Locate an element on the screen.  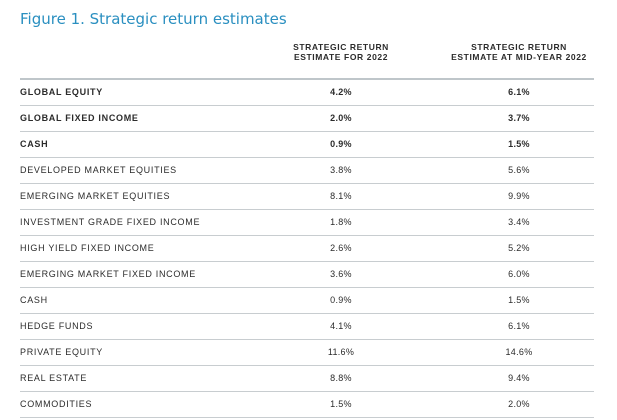
estimate-2022-value: 4.1% is located at coordinates (341, 326).